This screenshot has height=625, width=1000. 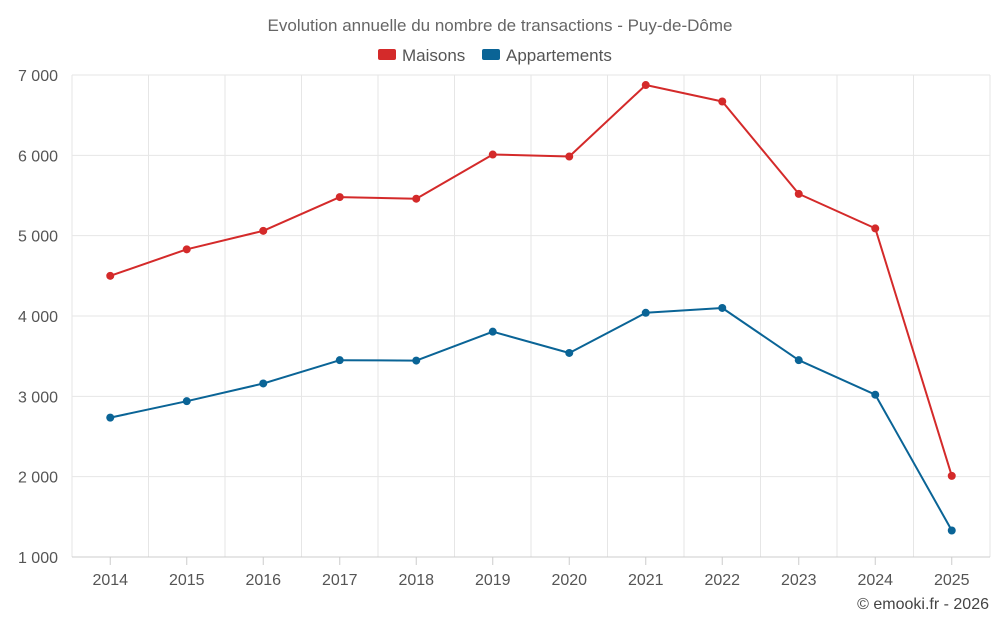 What do you see at coordinates (416, 580) in the screenshot?
I see `x-tick-label: 2018` at bounding box center [416, 580].